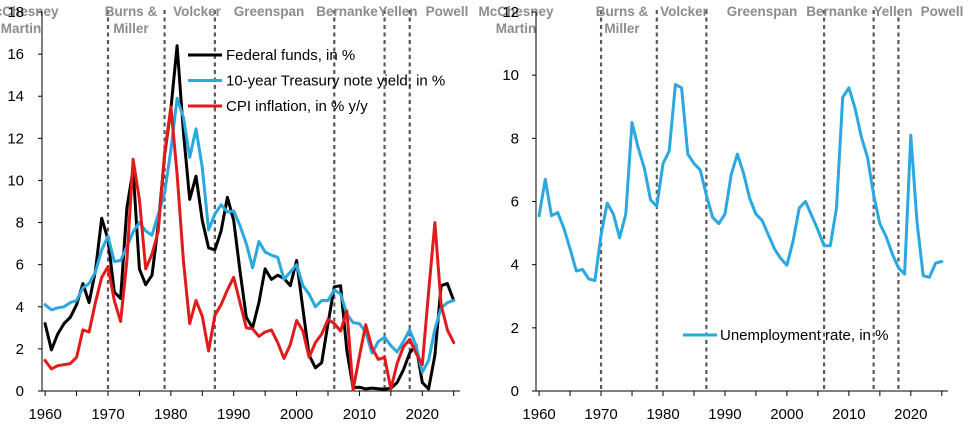 The width and height of the screenshot is (970, 428). I want to click on legend-label-federal-funds-in: Federal funds, in %, so click(290, 55).